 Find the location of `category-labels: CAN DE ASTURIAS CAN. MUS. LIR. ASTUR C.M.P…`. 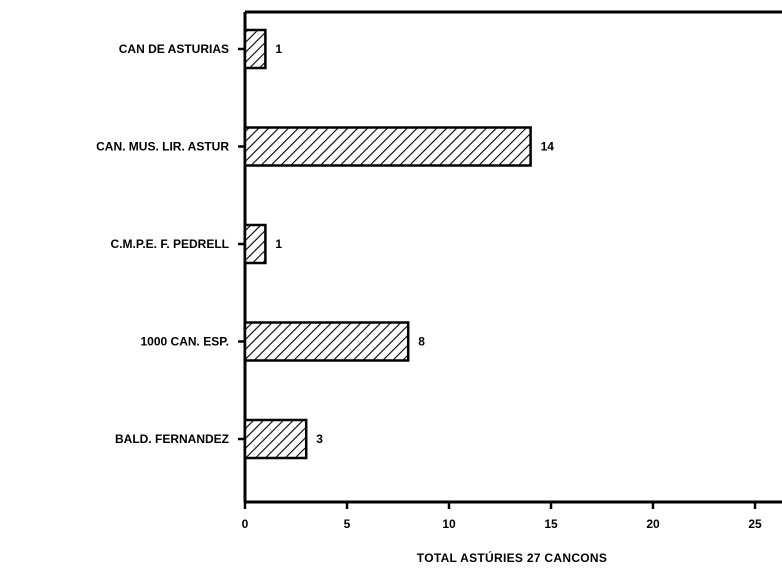

category-labels: CAN DE ASTURIAS CAN. MUS. LIR. ASTUR C.M.P… is located at coordinates (162, 244).